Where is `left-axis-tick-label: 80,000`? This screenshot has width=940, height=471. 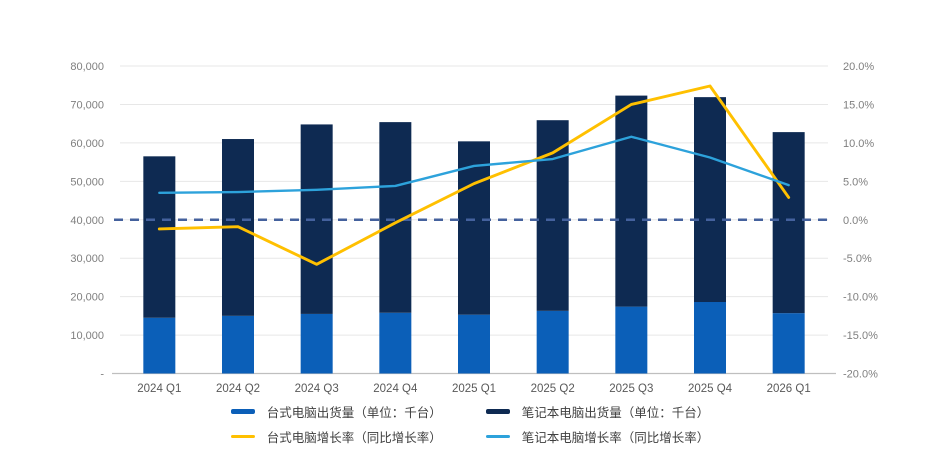
left-axis-tick-label: 80,000 is located at coordinates (87, 67).